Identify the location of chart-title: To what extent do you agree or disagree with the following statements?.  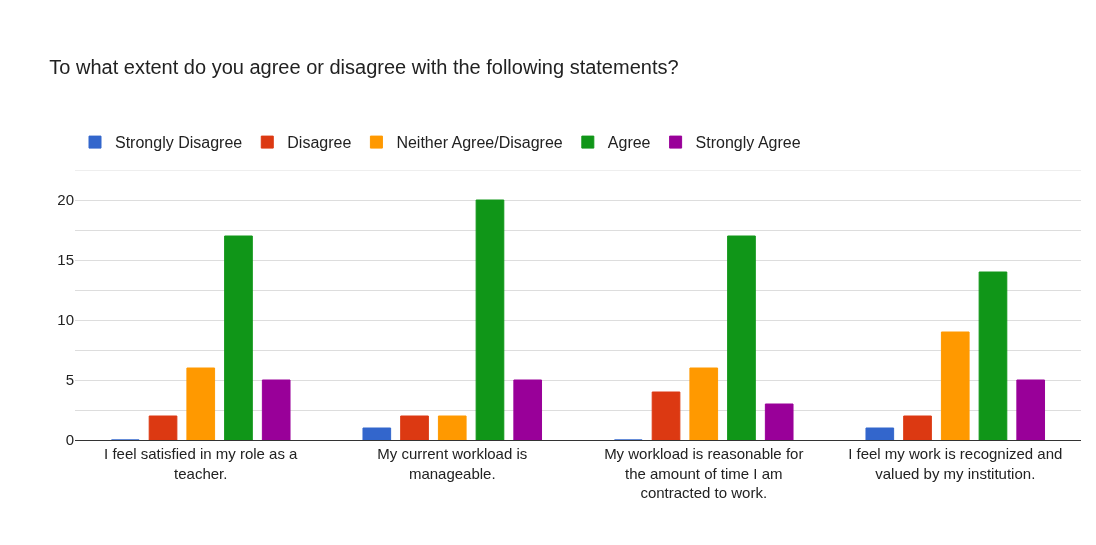
(364, 66).